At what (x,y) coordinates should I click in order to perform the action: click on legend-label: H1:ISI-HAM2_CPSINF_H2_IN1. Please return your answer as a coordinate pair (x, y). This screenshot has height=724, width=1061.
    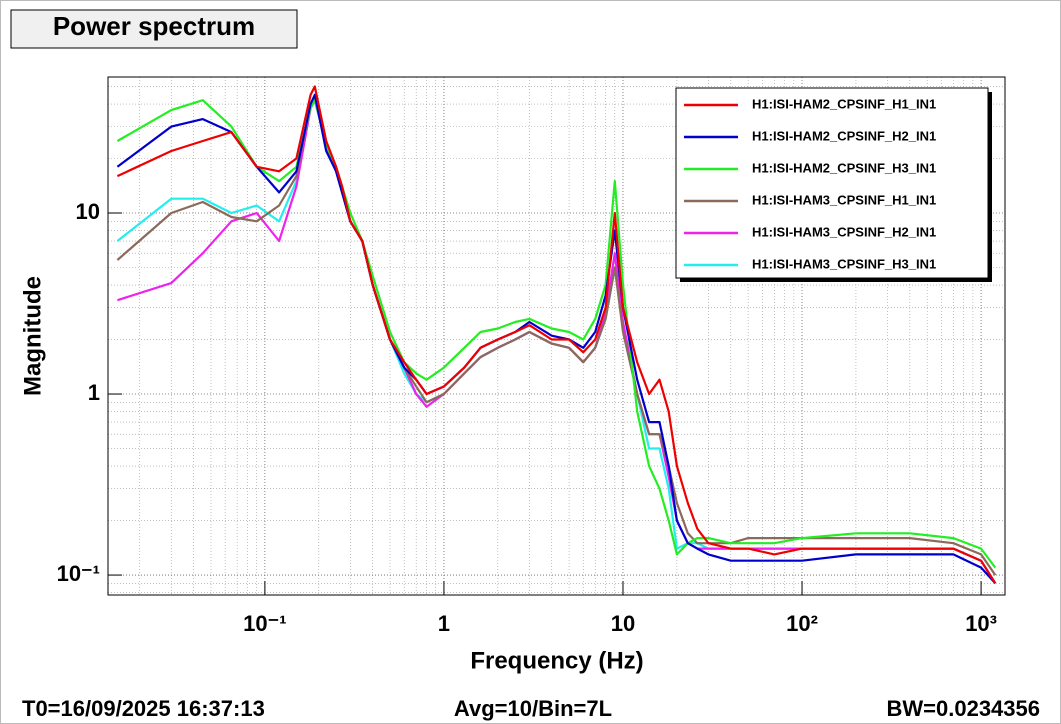
    Looking at the image, I should click on (844, 135).